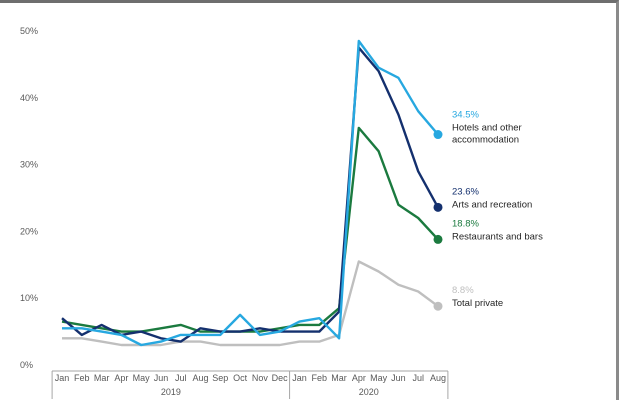  I want to click on series-label: Hotels and other, so click(487, 128).